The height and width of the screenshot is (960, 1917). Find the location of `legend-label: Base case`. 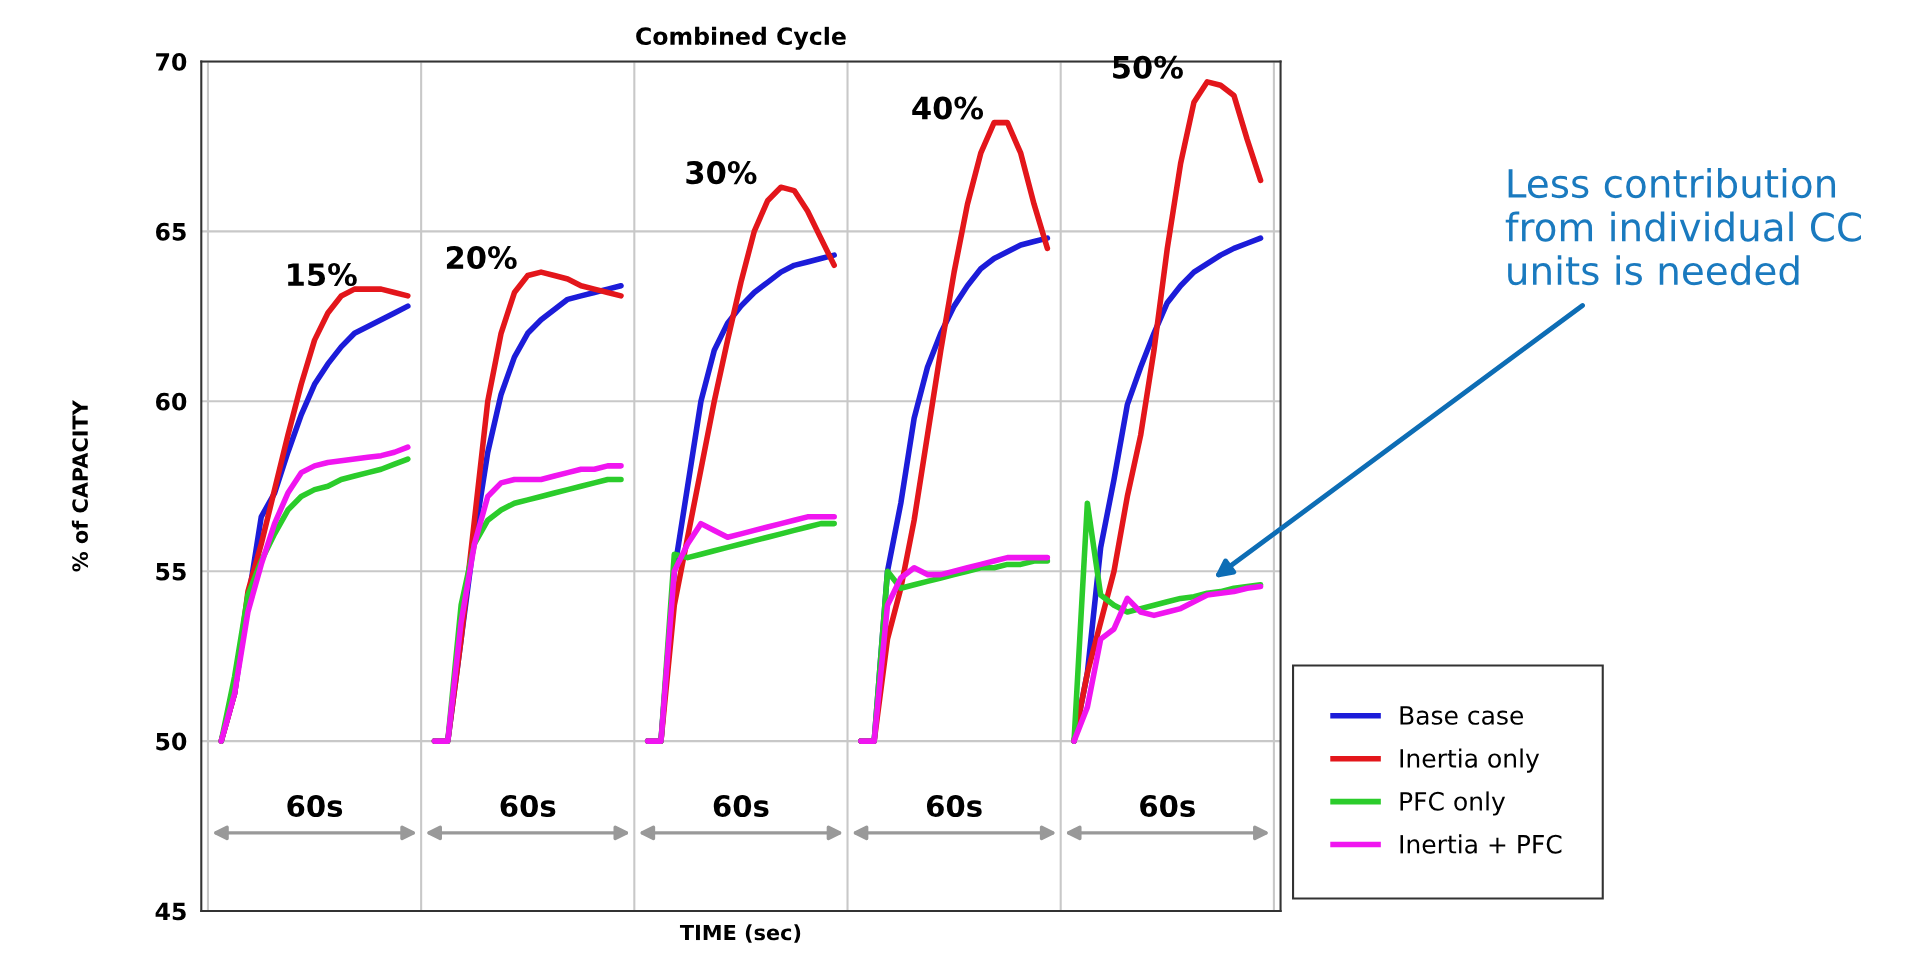

legend-label: Base case is located at coordinates (1462, 715).